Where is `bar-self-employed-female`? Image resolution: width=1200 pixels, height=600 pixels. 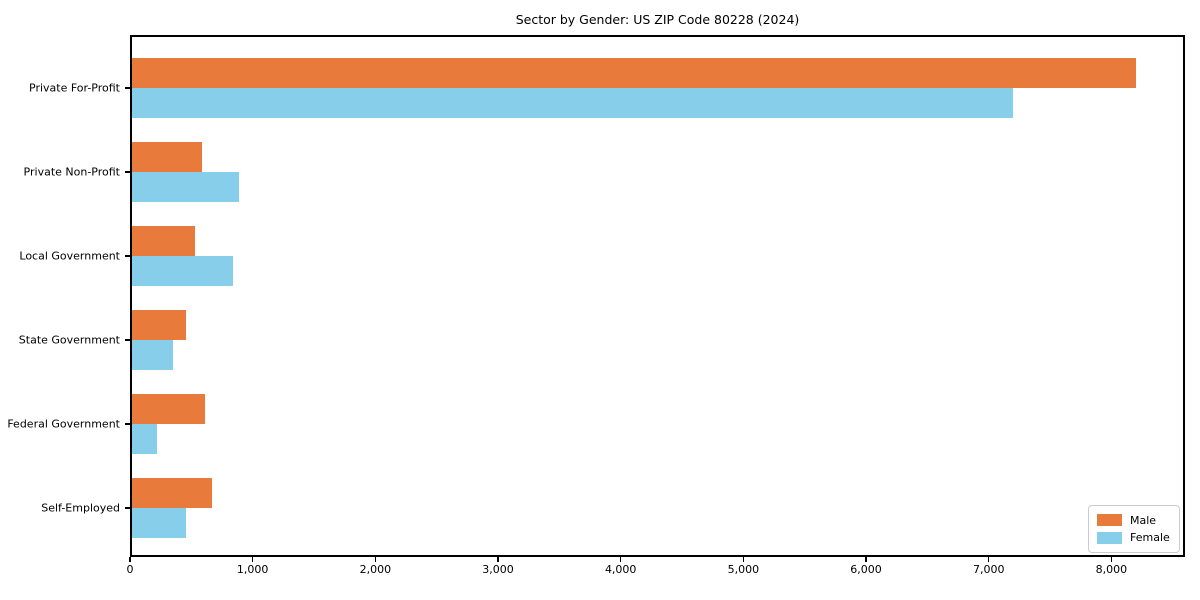 bar-self-employed-female is located at coordinates (159, 523).